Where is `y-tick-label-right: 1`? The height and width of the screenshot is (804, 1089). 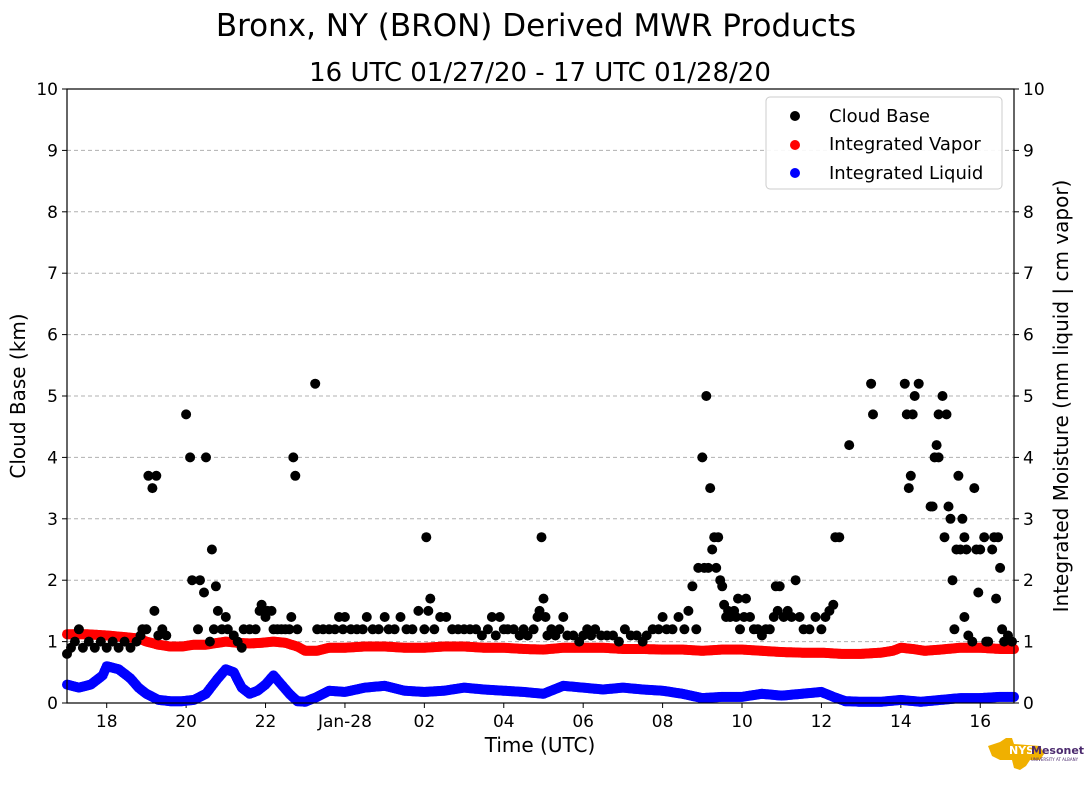 y-tick-label-right: 1 is located at coordinates (1028, 643).